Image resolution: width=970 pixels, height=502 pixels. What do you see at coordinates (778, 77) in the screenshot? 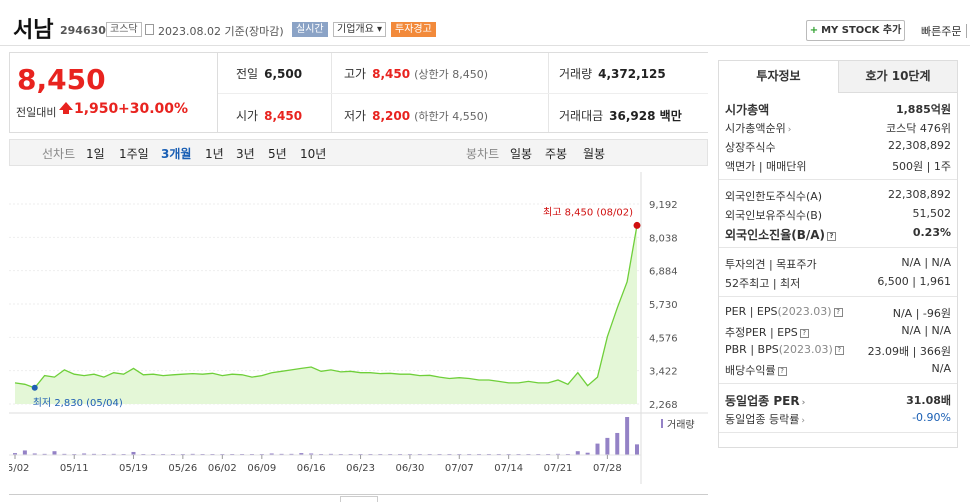
I see `tab-invest-info: 투자정보` at bounding box center [778, 77].